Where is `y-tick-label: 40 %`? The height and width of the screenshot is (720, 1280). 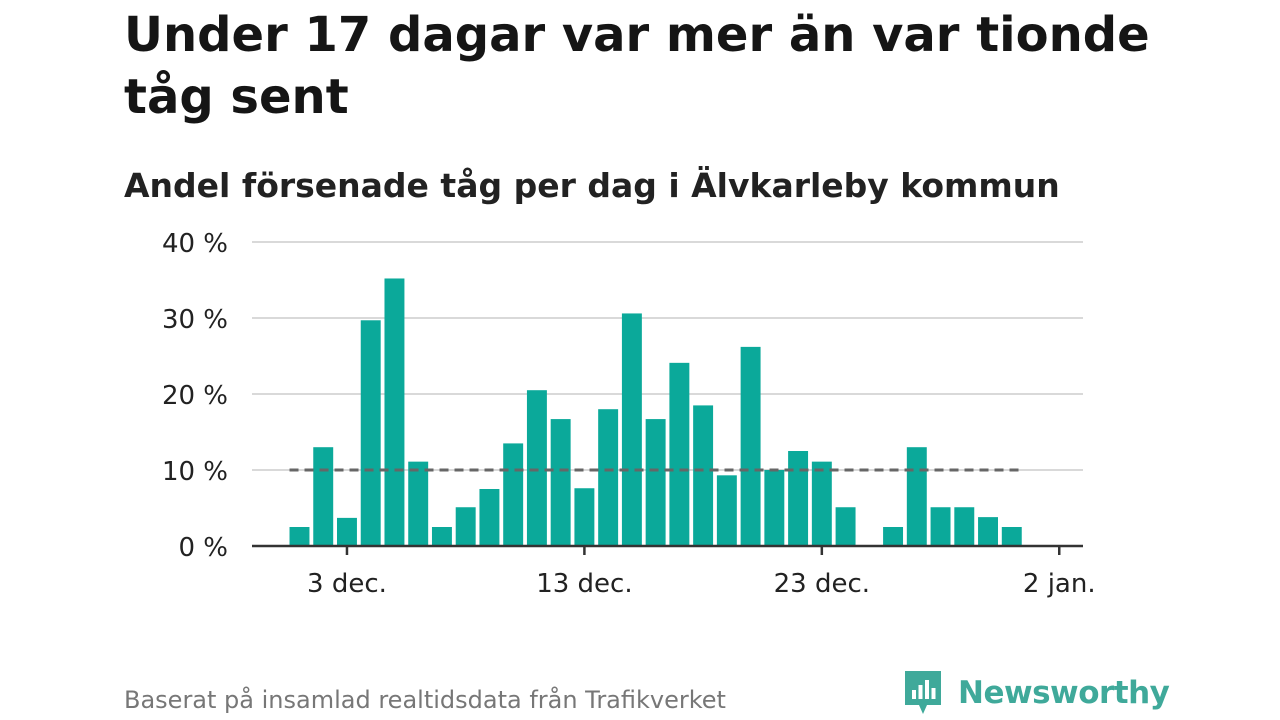 y-tick-label: 40 % is located at coordinates (195, 244).